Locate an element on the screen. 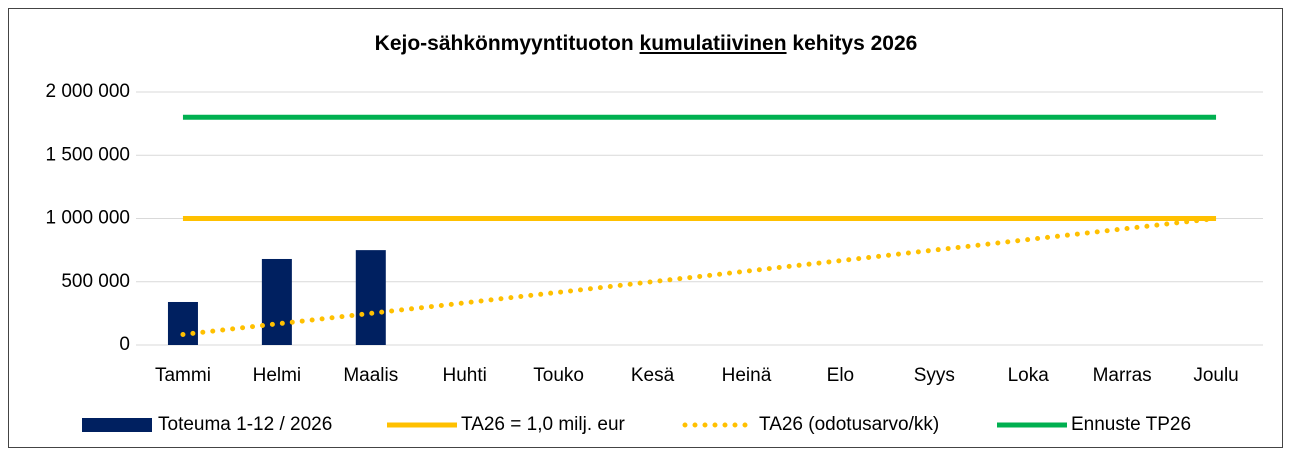 The image size is (1292, 457). x-tick-label: Elo is located at coordinates (840, 375).